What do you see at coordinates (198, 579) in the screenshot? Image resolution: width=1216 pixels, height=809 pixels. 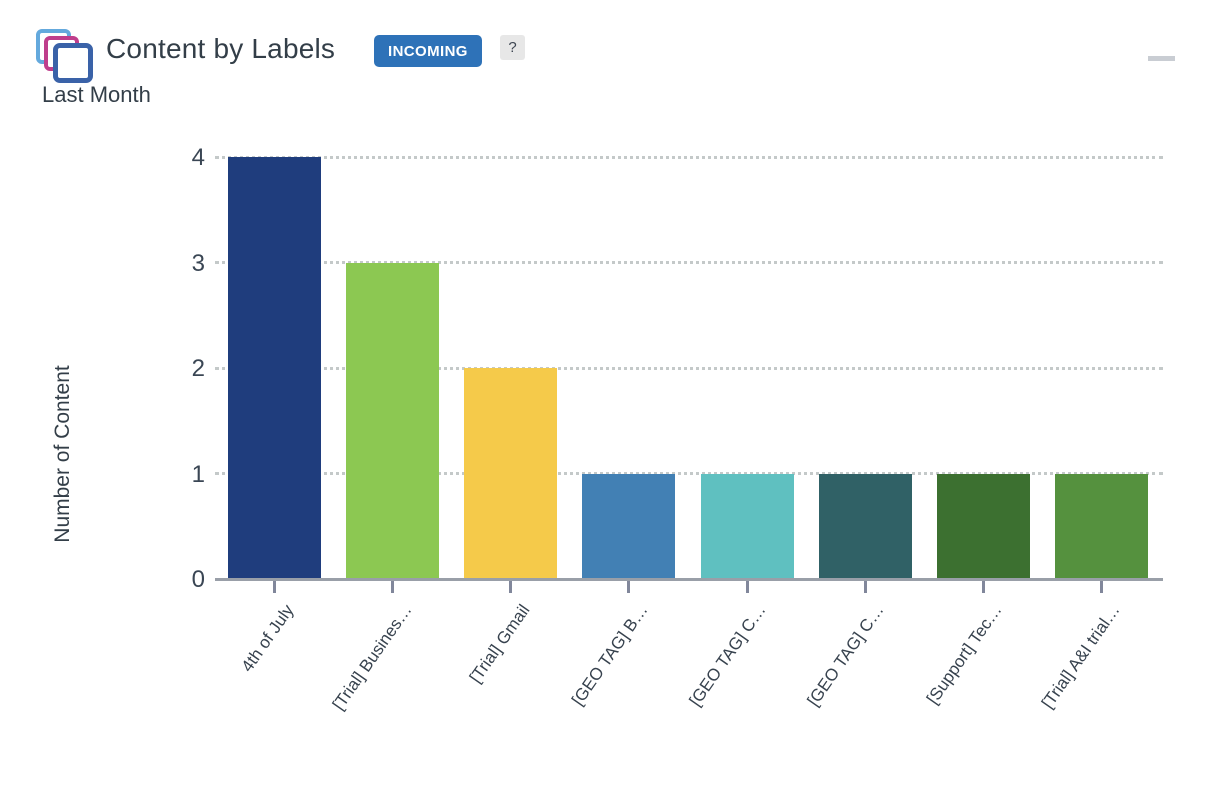 I see `y-tick-label: 0` at bounding box center [198, 579].